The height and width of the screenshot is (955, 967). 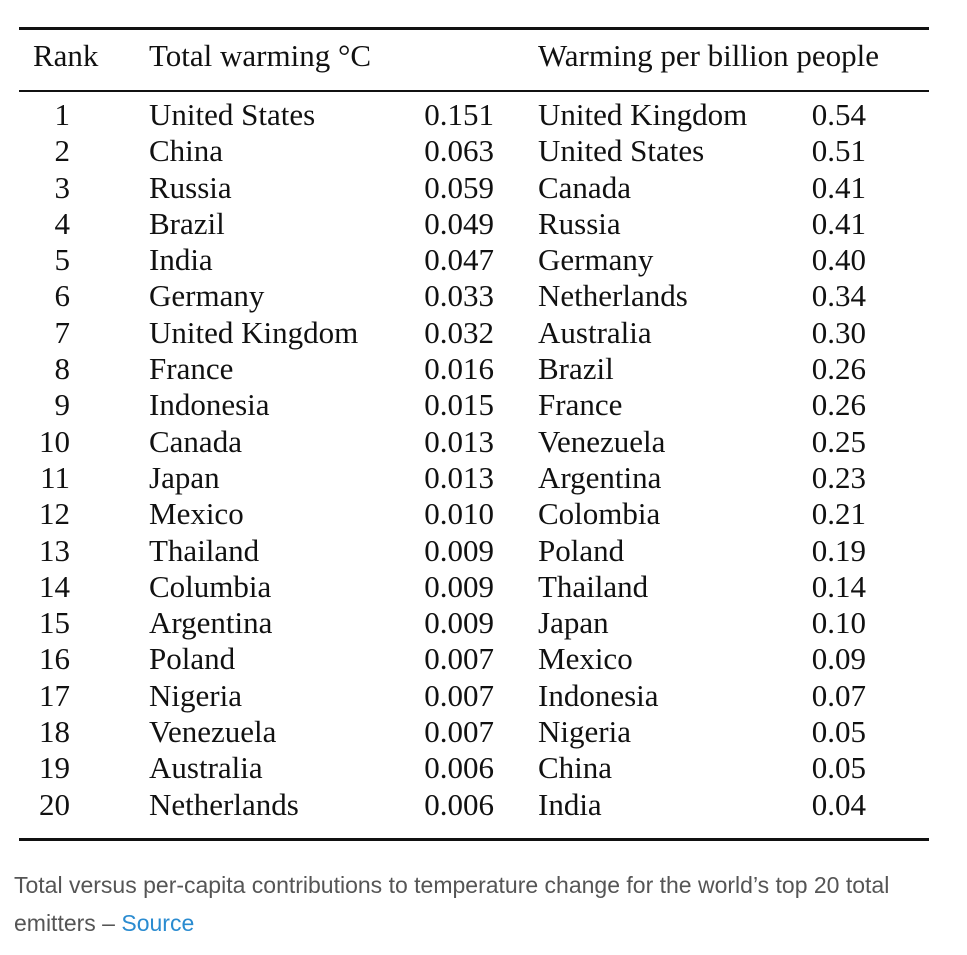 I want to click on rank-cell: 17, so click(x=54, y=695).